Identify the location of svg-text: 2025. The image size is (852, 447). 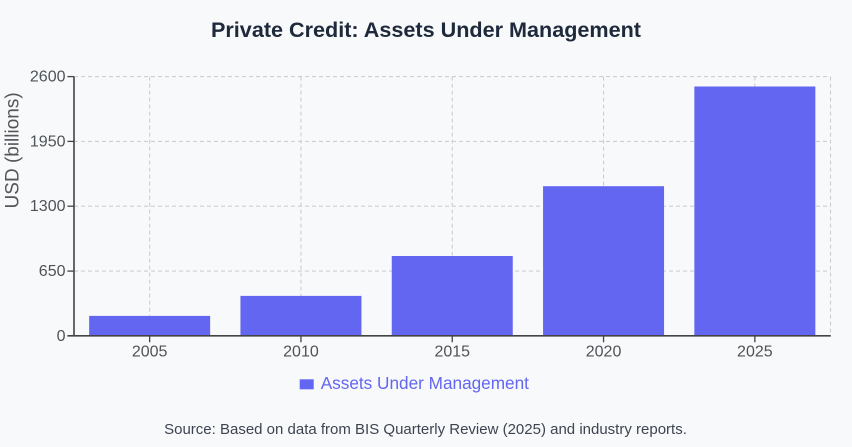
(755, 351).